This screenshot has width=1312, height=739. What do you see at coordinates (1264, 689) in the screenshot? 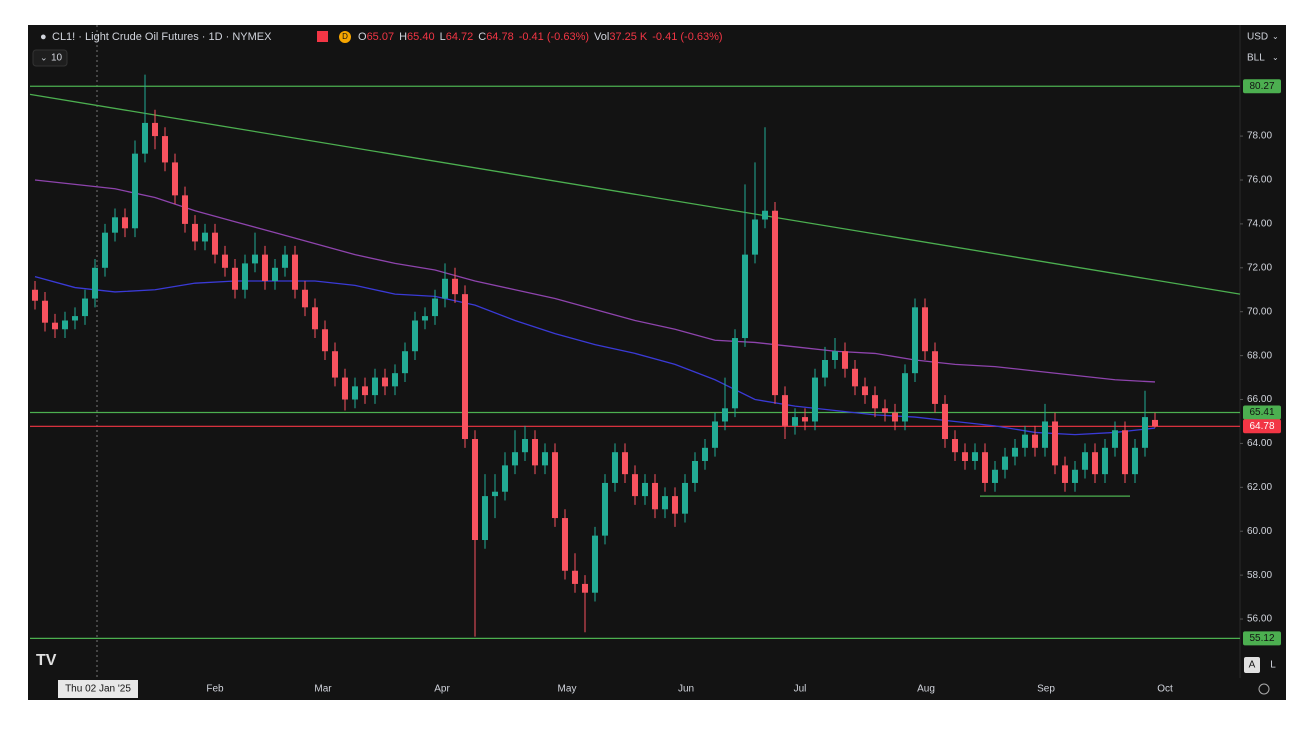
I see `settings-icon` at bounding box center [1264, 689].